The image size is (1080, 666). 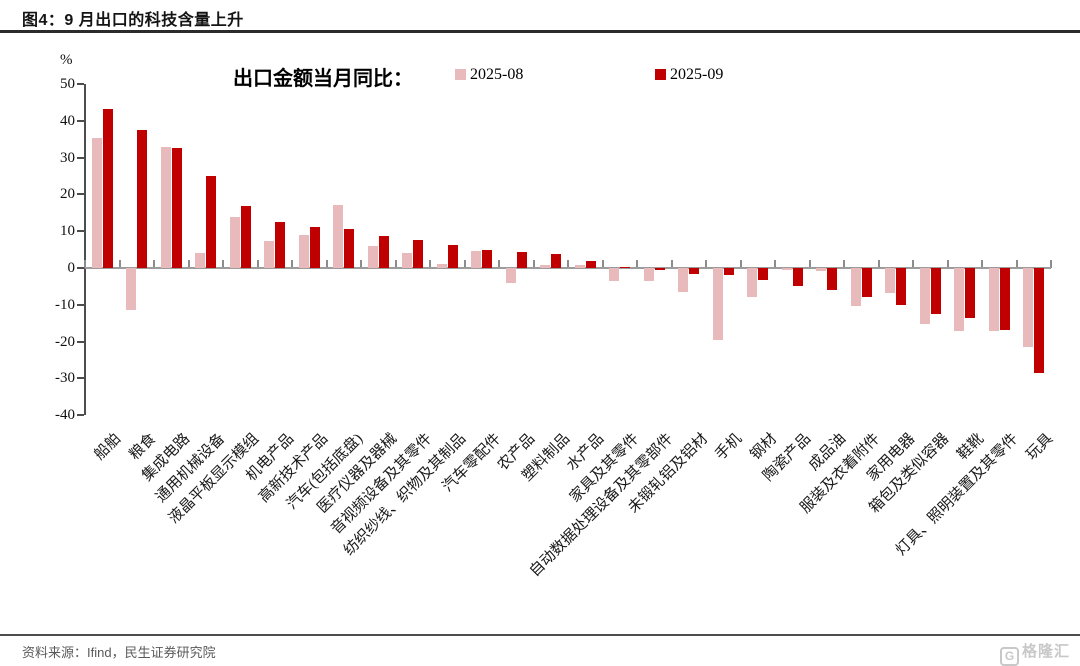 What do you see at coordinates (133, 20) in the screenshot?
I see `figure-title: 图4：9 月出口的科技含量上升` at bounding box center [133, 20].